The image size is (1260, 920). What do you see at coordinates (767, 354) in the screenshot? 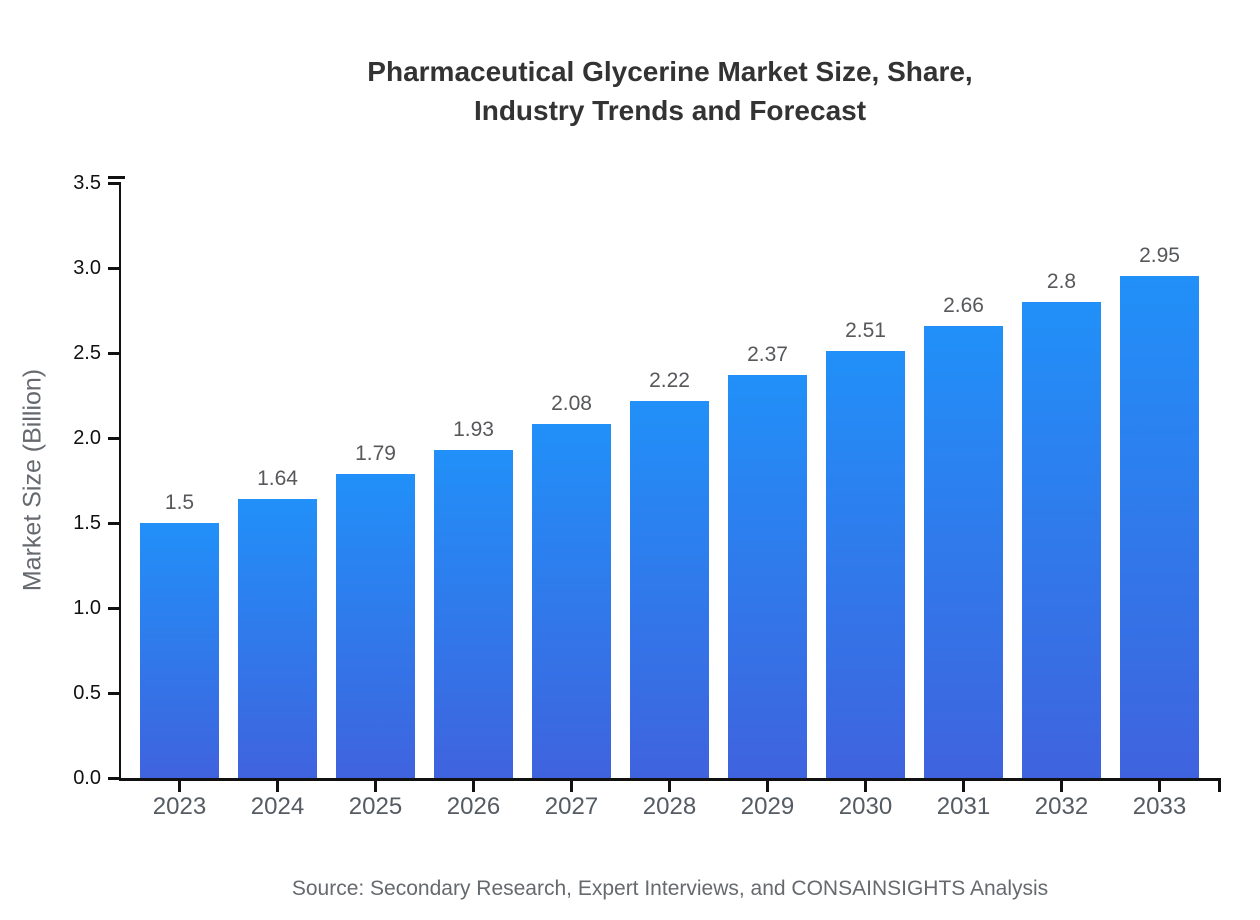
I see `bar-value-label: 2.37` at bounding box center [767, 354].